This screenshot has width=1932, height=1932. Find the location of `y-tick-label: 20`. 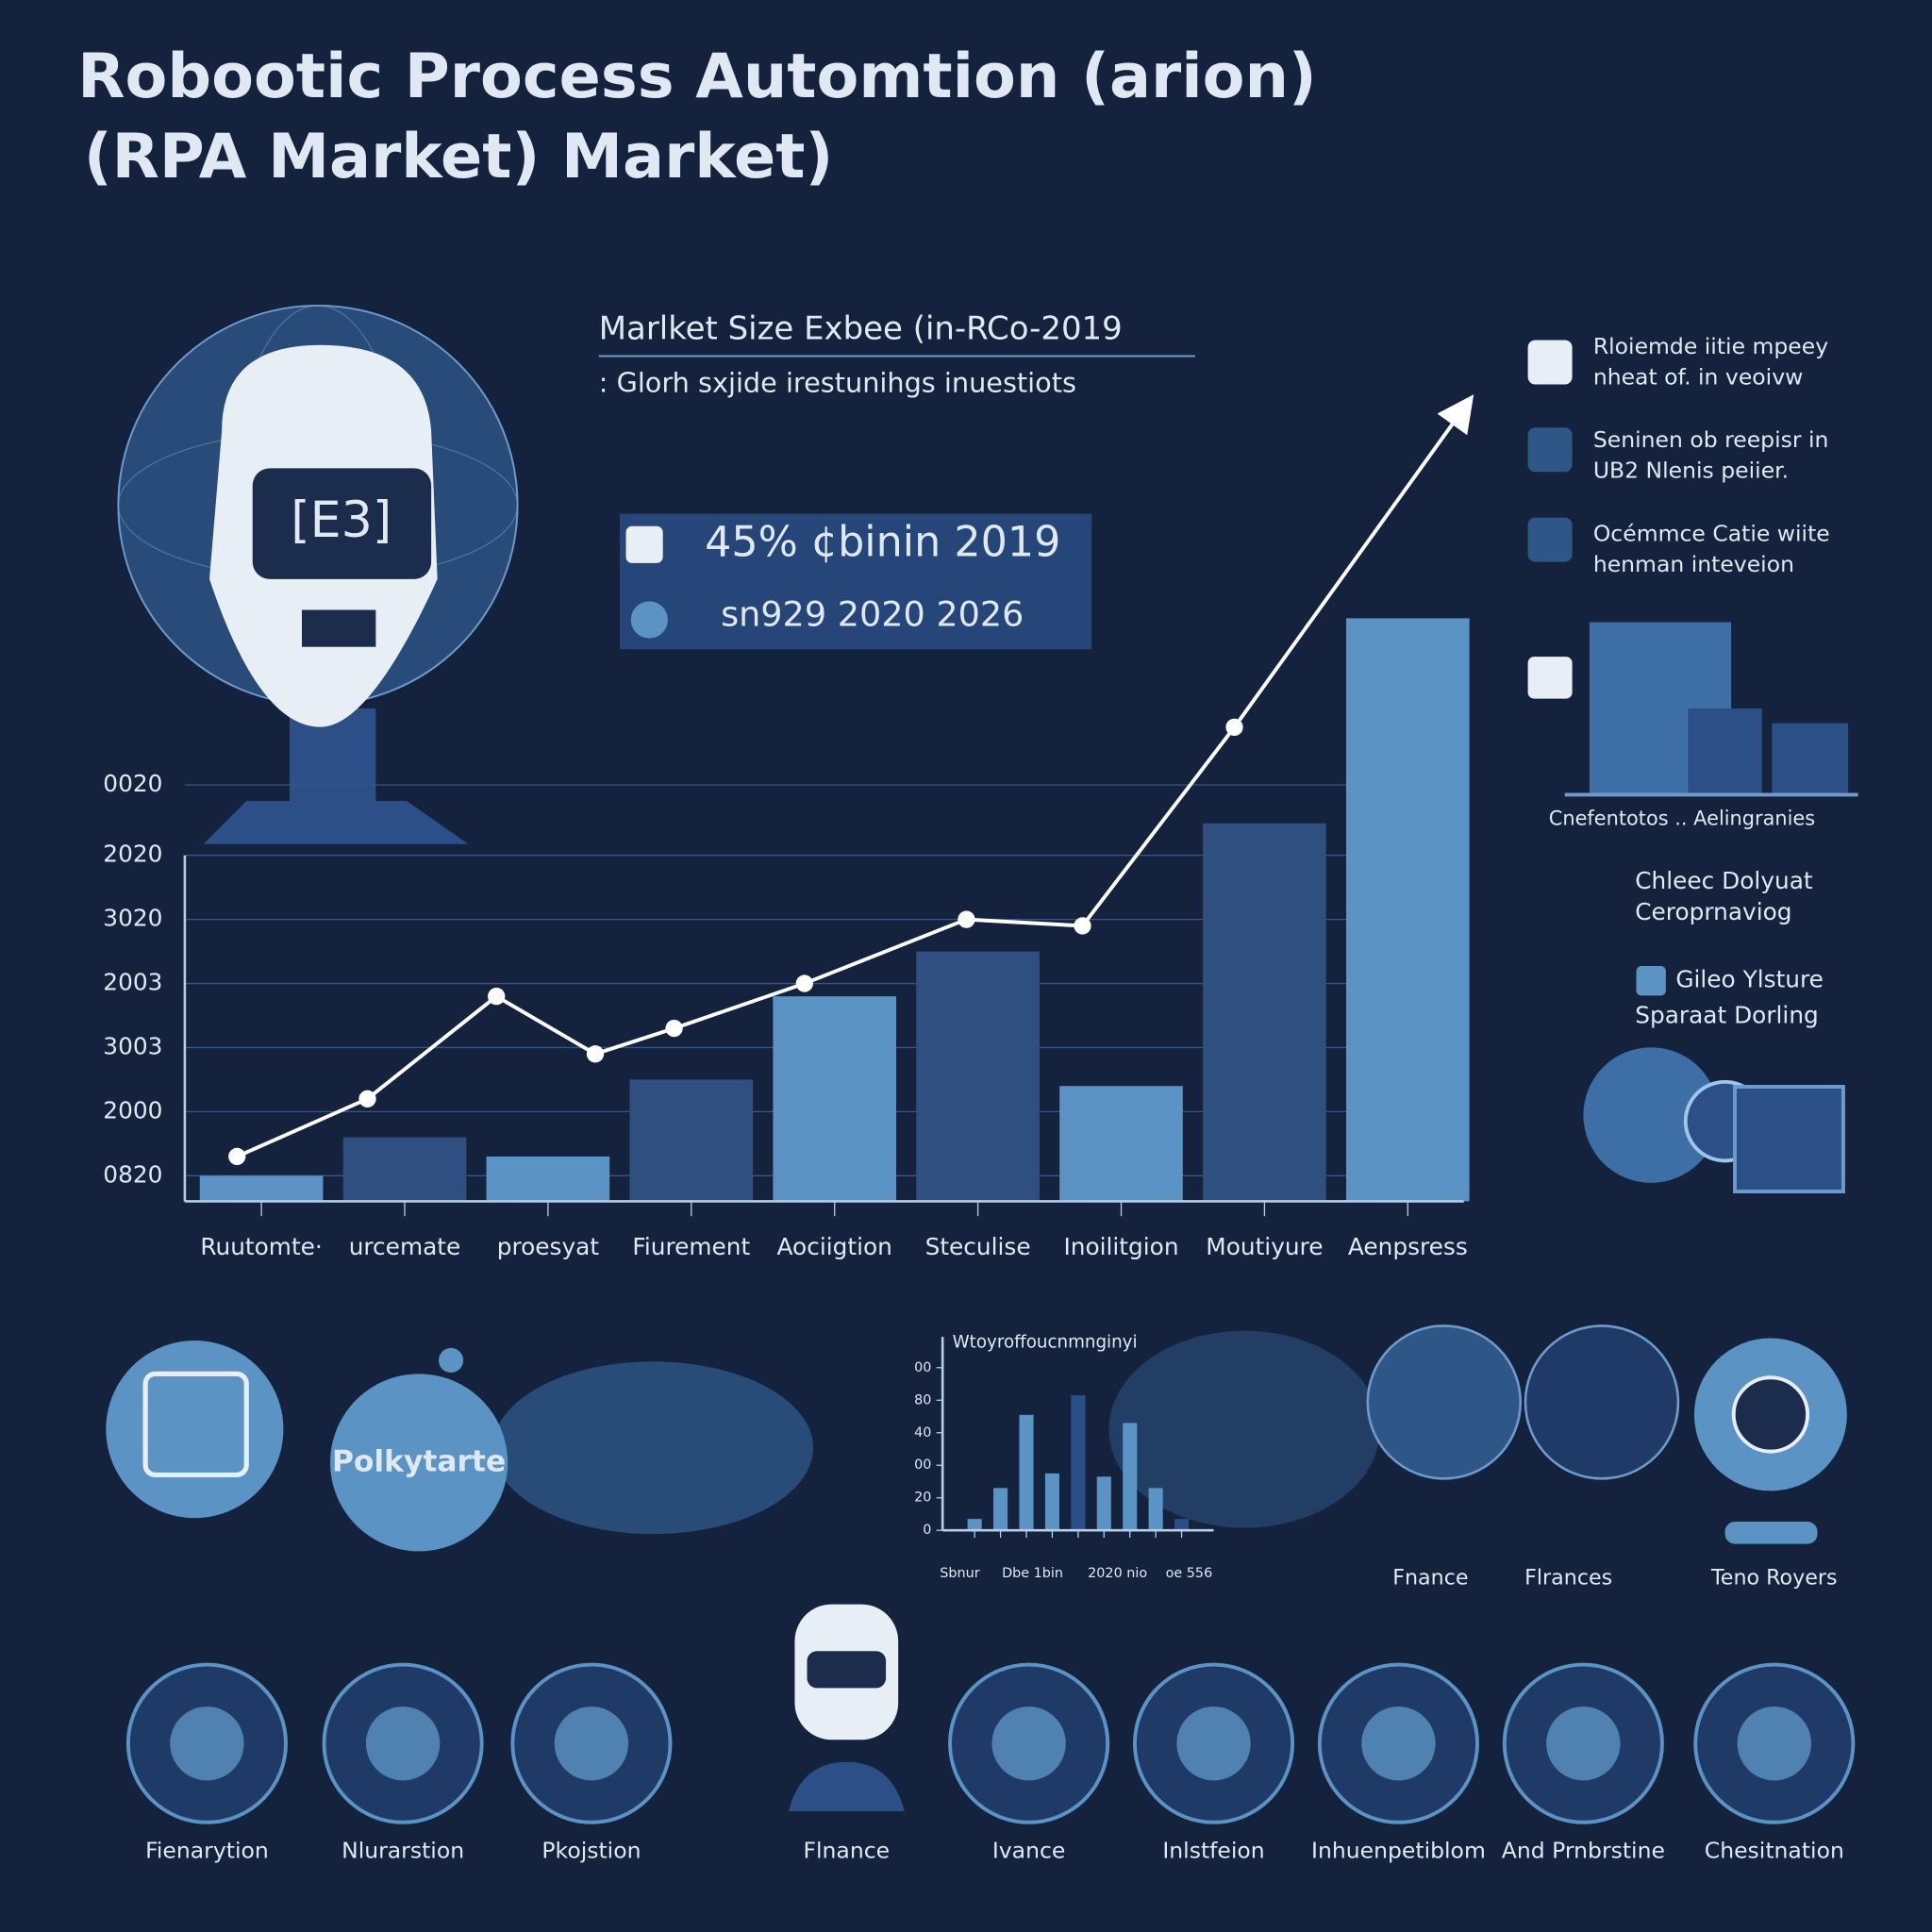

y-tick-label: 20 is located at coordinates (922, 1498).